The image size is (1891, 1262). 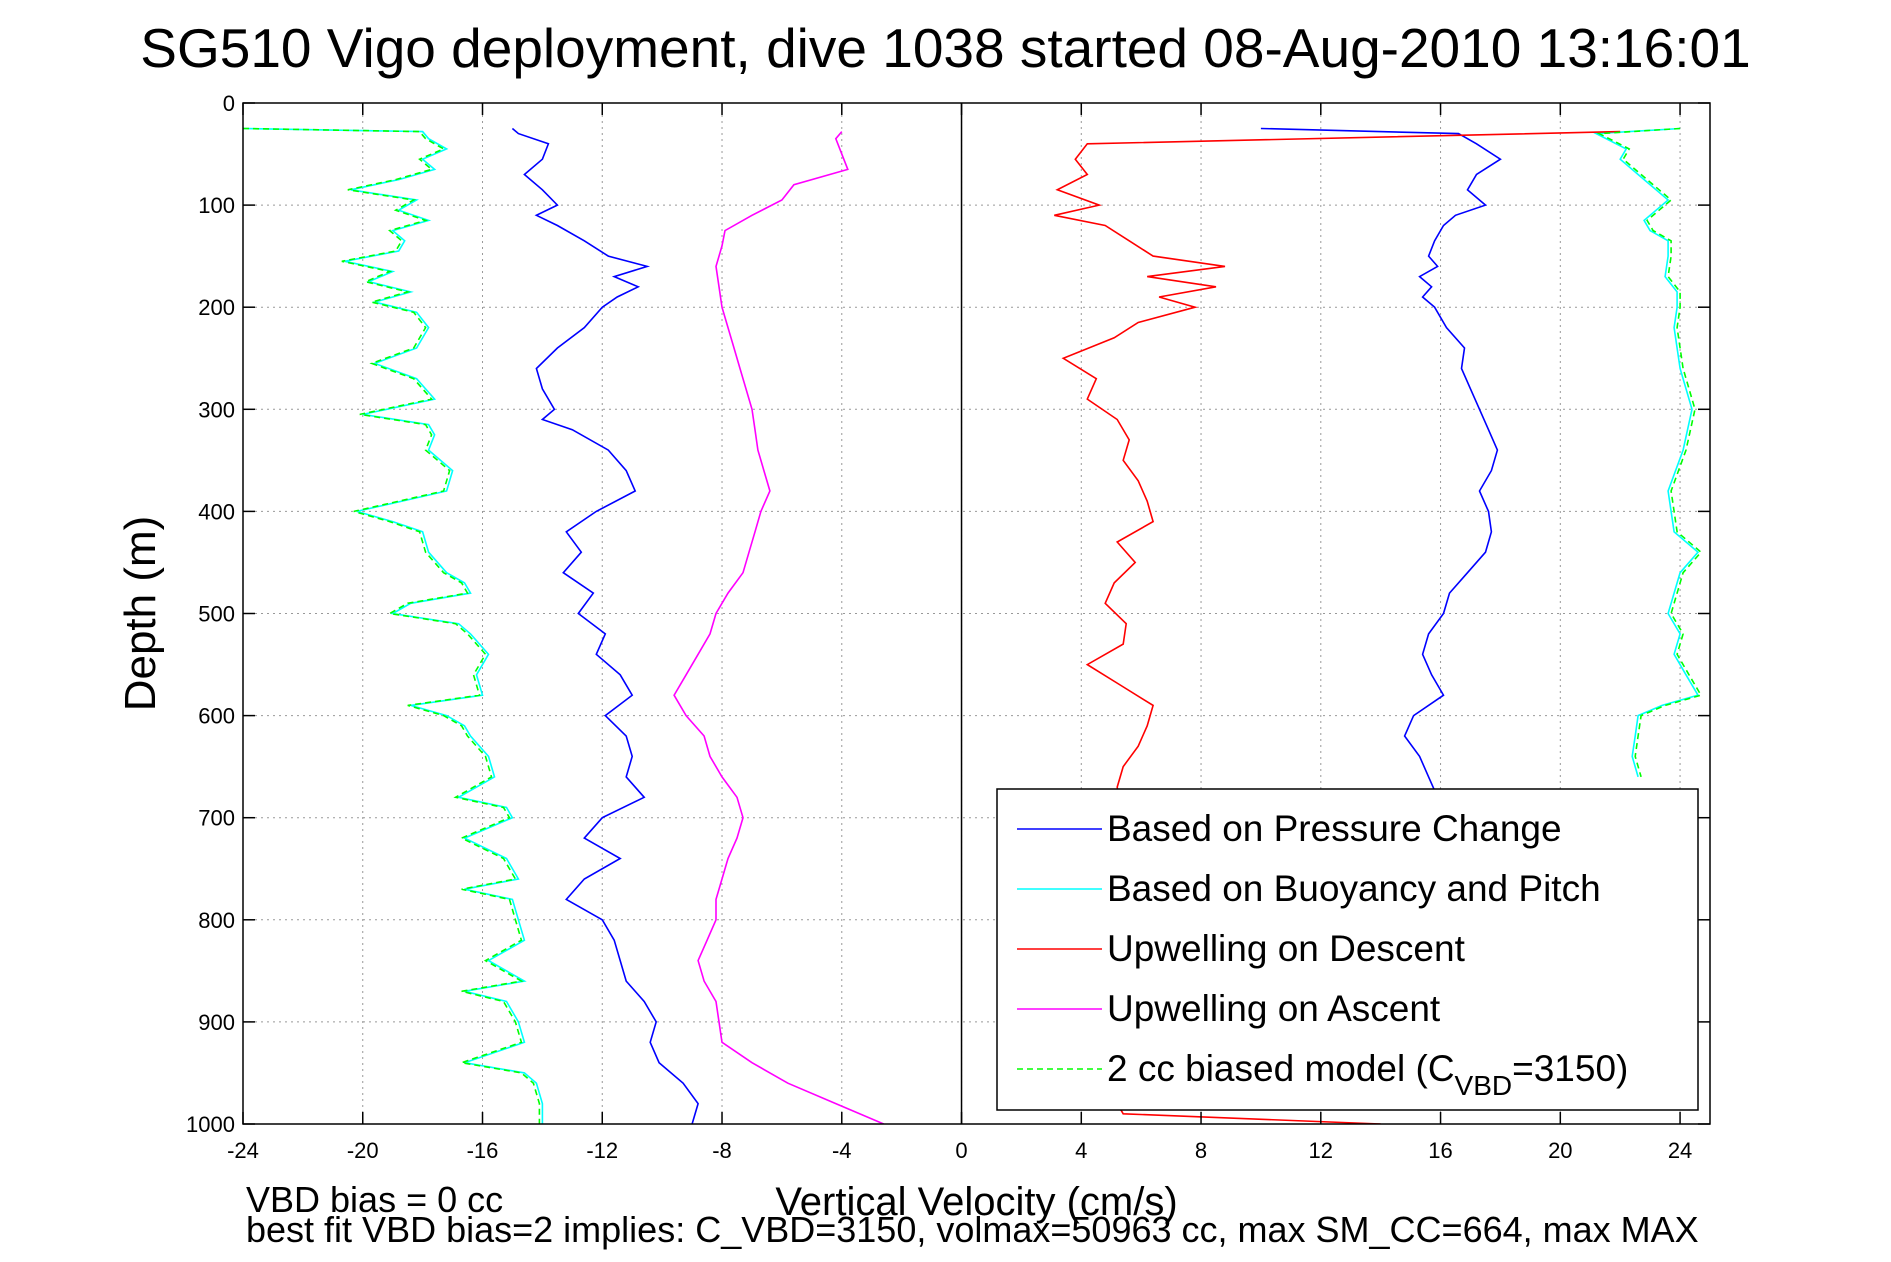 What do you see at coordinates (779, 627) in the screenshot?
I see `series-upw_ascent` at bounding box center [779, 627].